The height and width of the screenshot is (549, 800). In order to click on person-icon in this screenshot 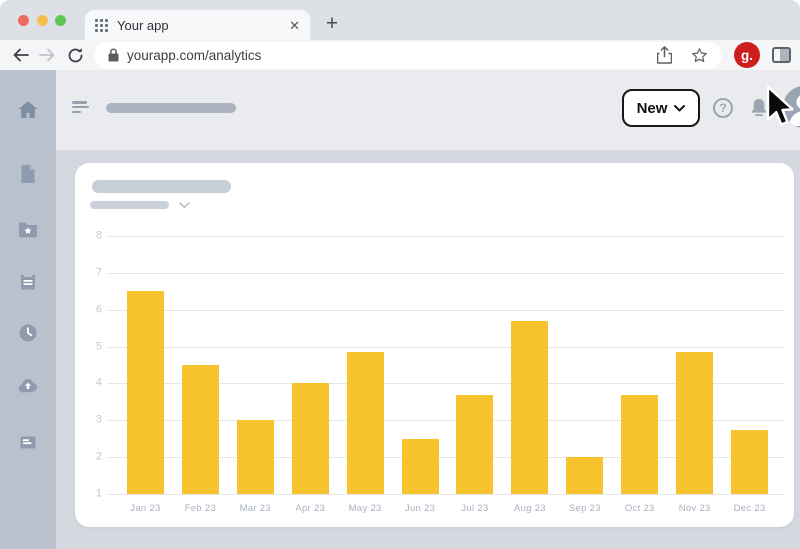, I will do `click(794, 110)`.